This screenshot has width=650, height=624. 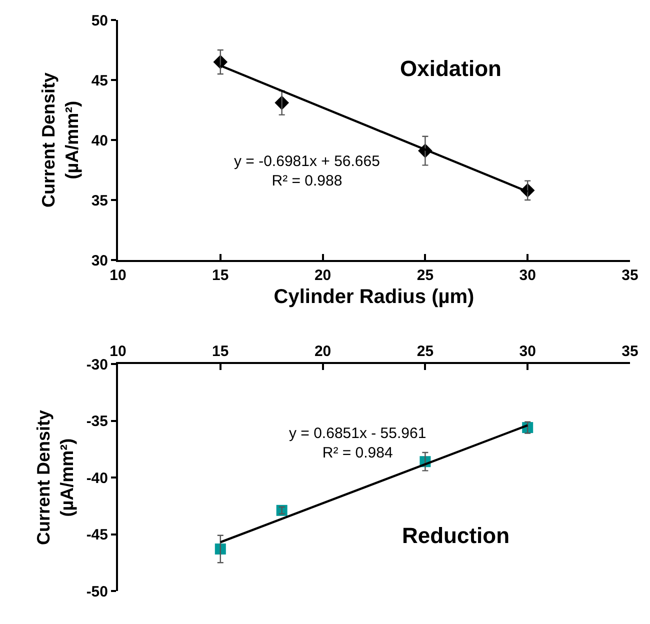 What do you see at coordinates (307, 171) in the screenshot?
I see `annotation: y = -0.6981x + 56.665 R² = 0.988` at bounding box center [307, 171].